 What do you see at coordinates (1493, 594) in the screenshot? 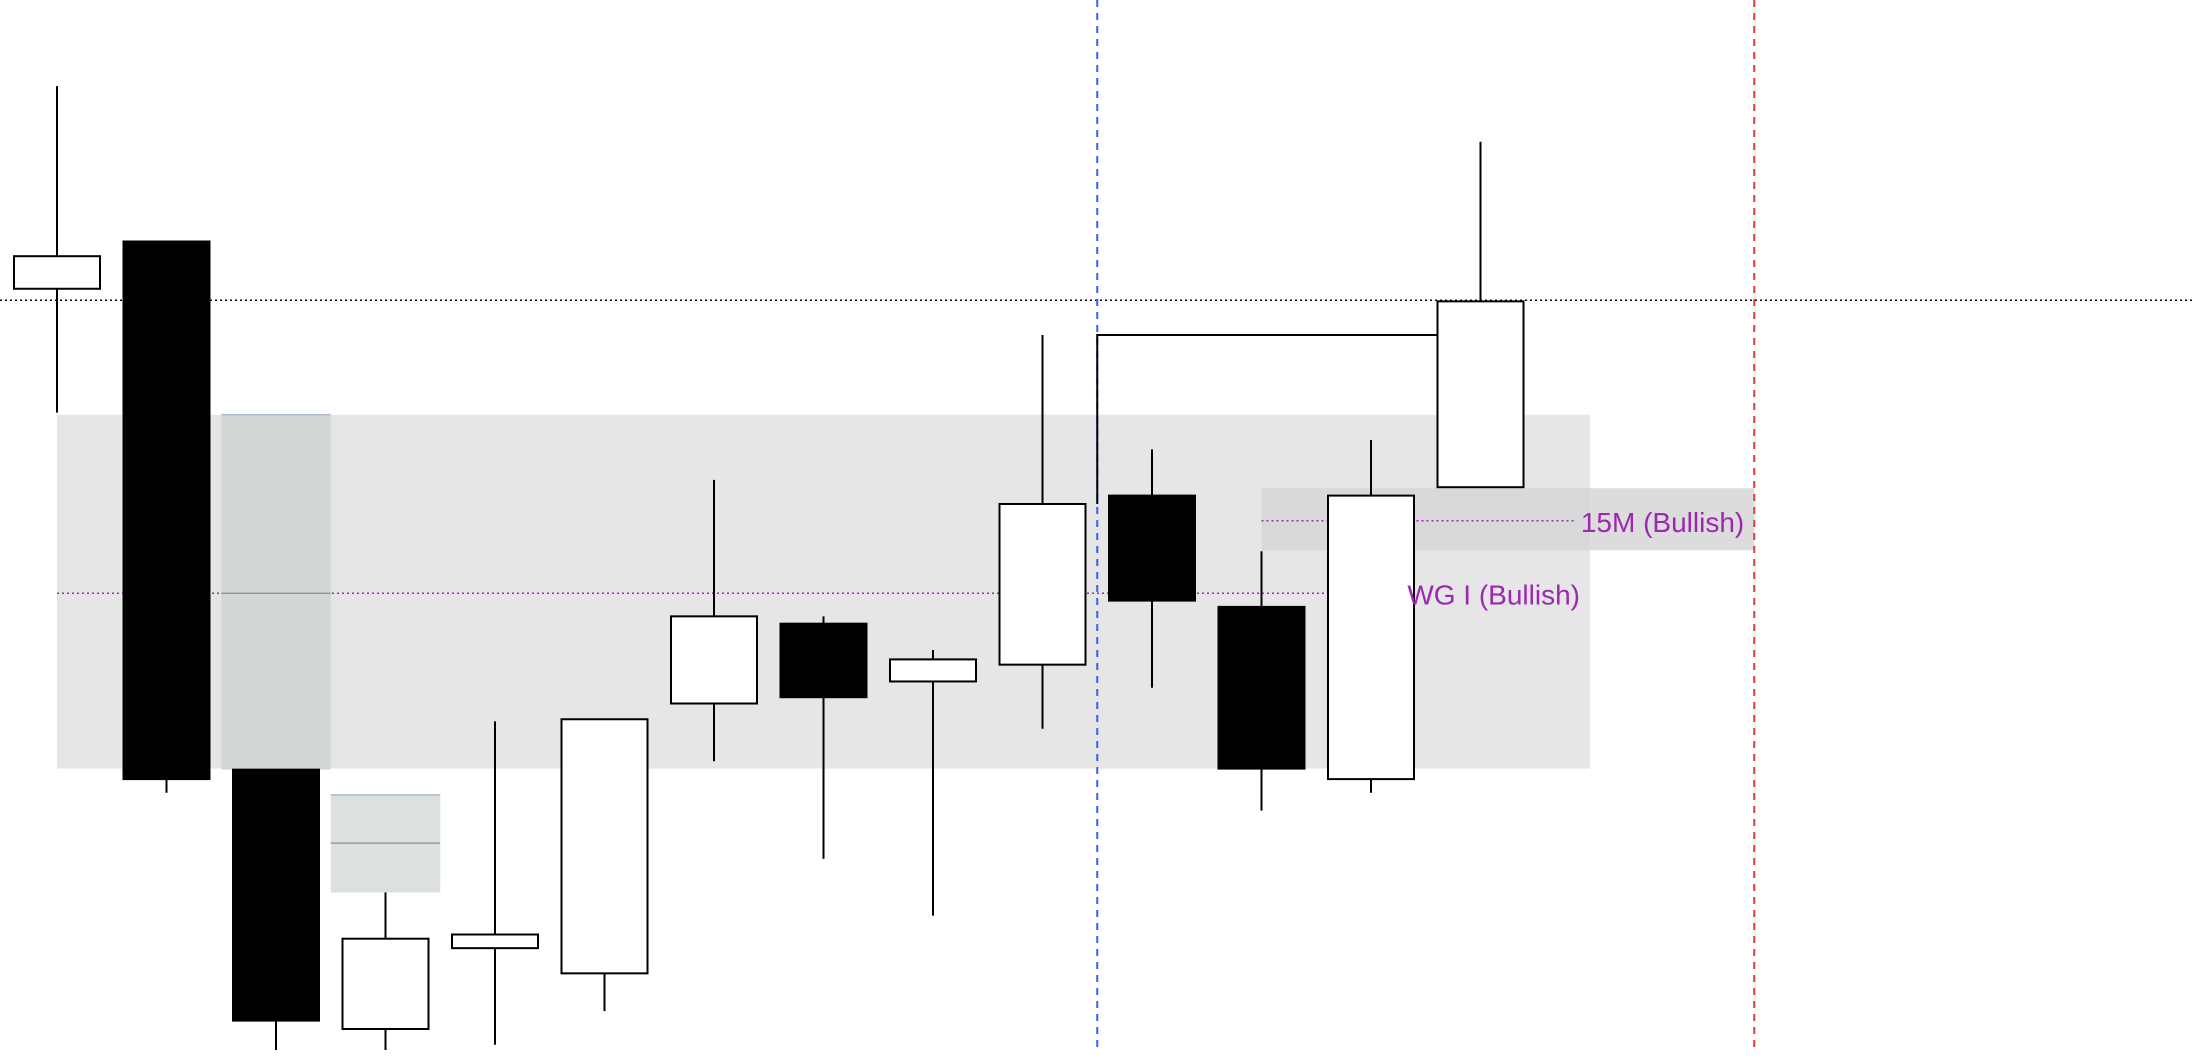
I see `zone-label-1: WG I (Bullish)` at bounding box center [1493, 594].